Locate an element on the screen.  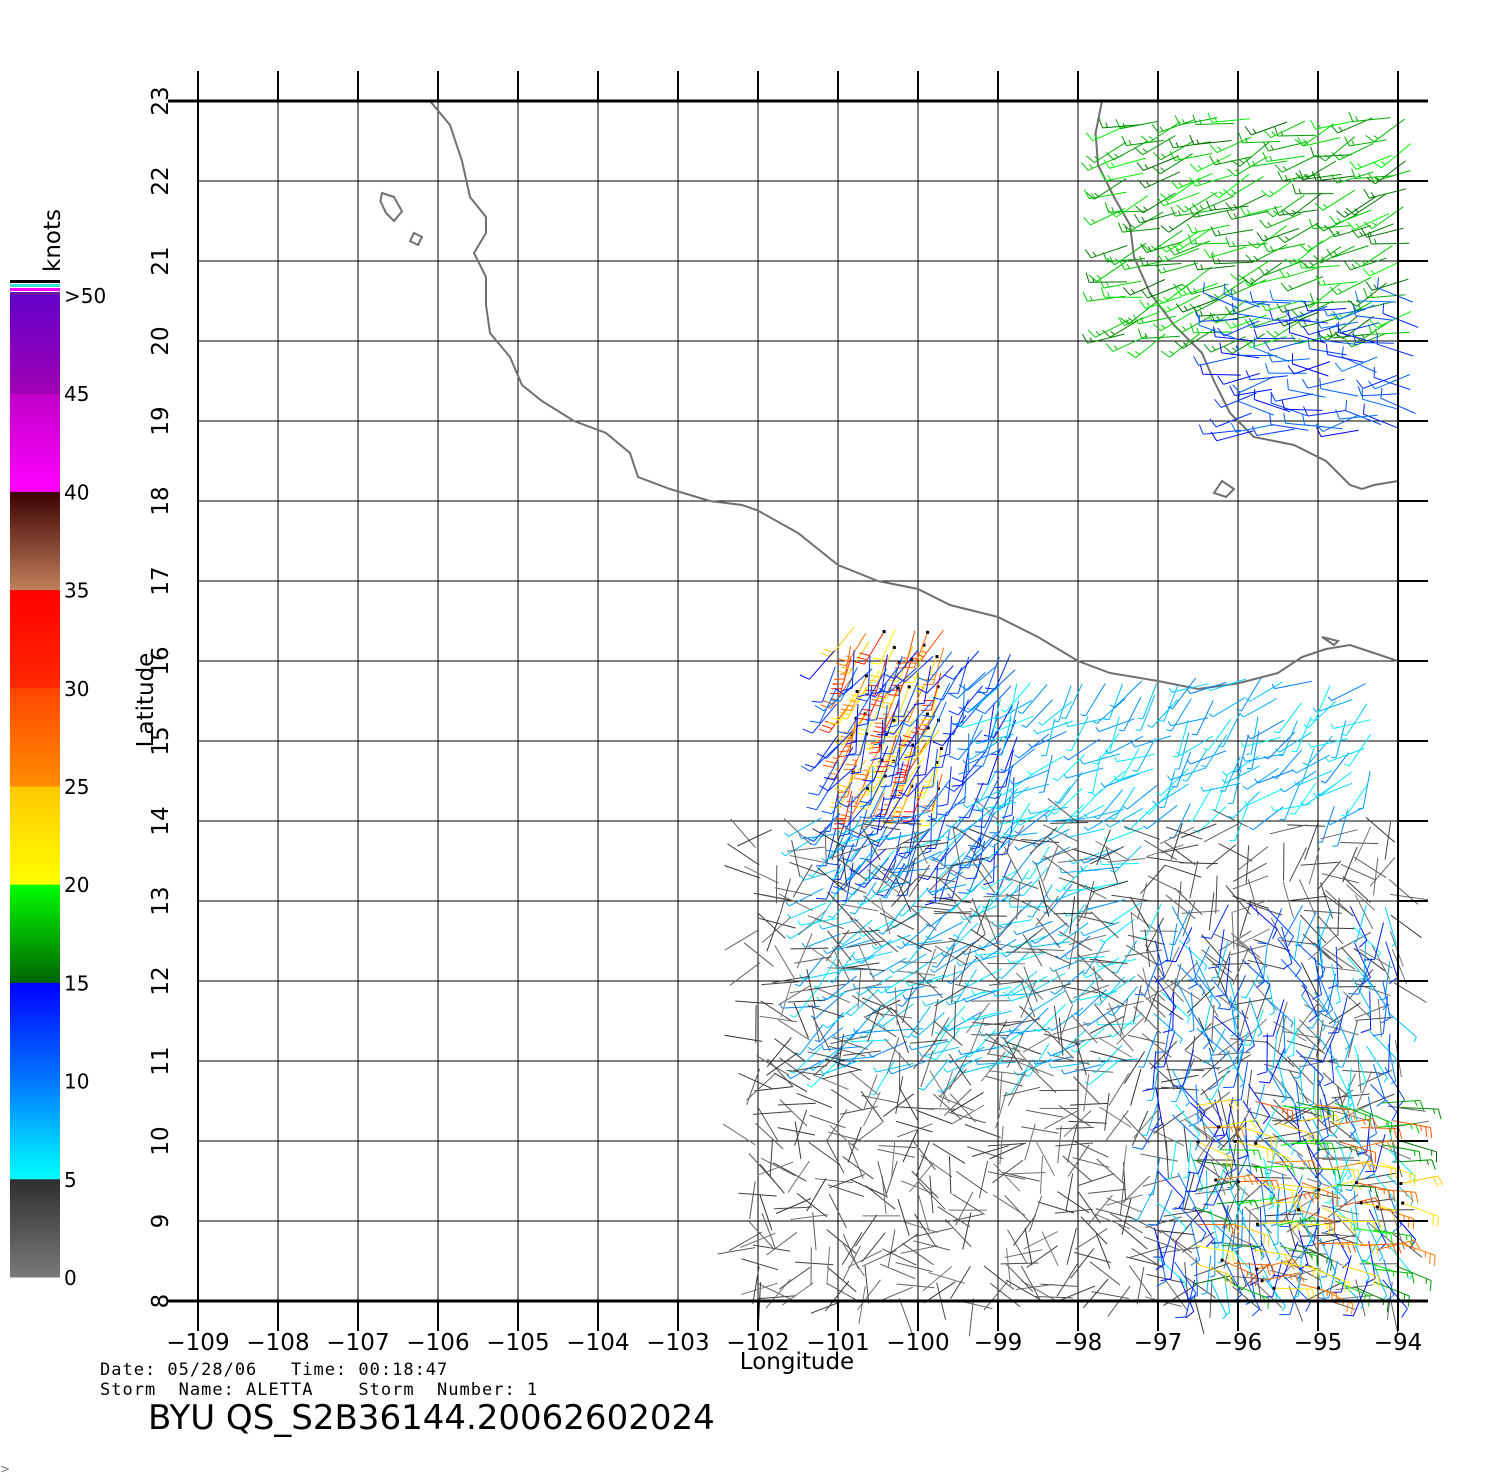
colorbar-label-5: 25 is located at coordinates (76, 787).